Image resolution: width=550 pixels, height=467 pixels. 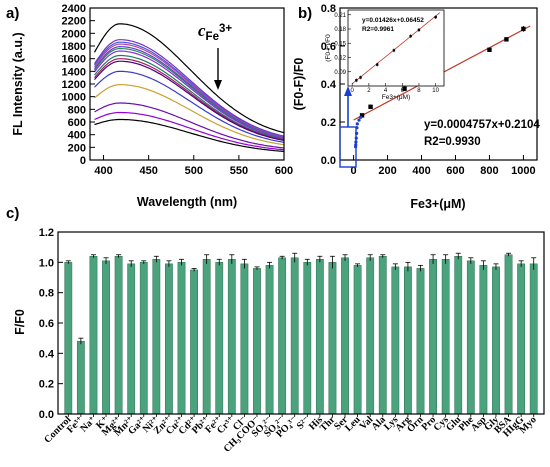 What do you see at coordinates (212, 37) in the screenshot?
I see `annotation-subscript: Fe` at bounding box center [212, 37].